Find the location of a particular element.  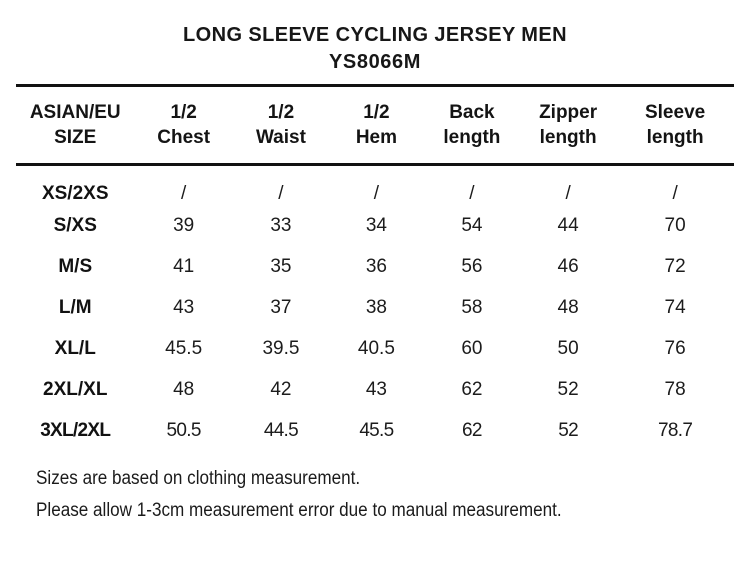

table-row: M/S 41 35 36 56 46 72 is located at coordinates (375, 267).